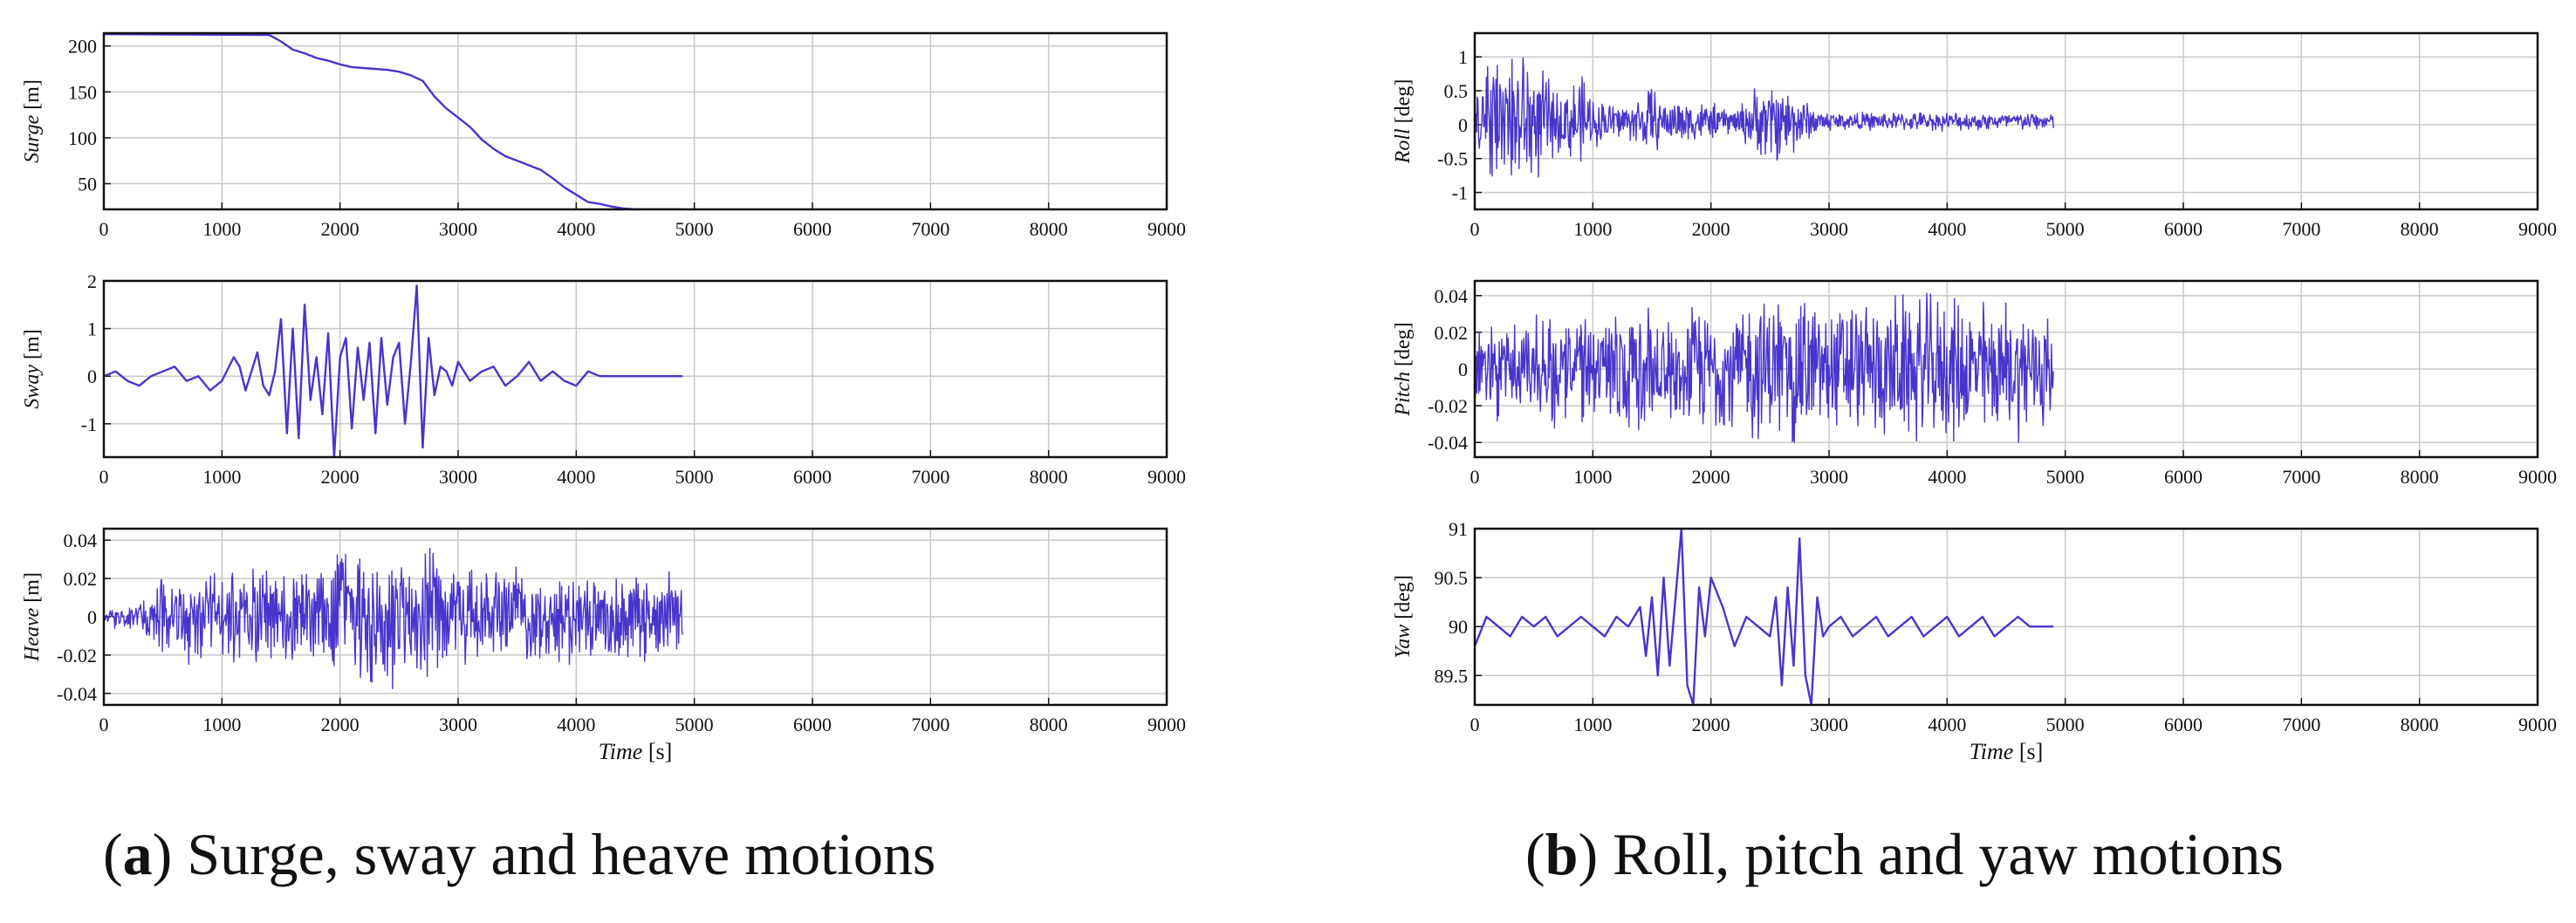  I want to click on caption-a-close: ), so click(162, 854).